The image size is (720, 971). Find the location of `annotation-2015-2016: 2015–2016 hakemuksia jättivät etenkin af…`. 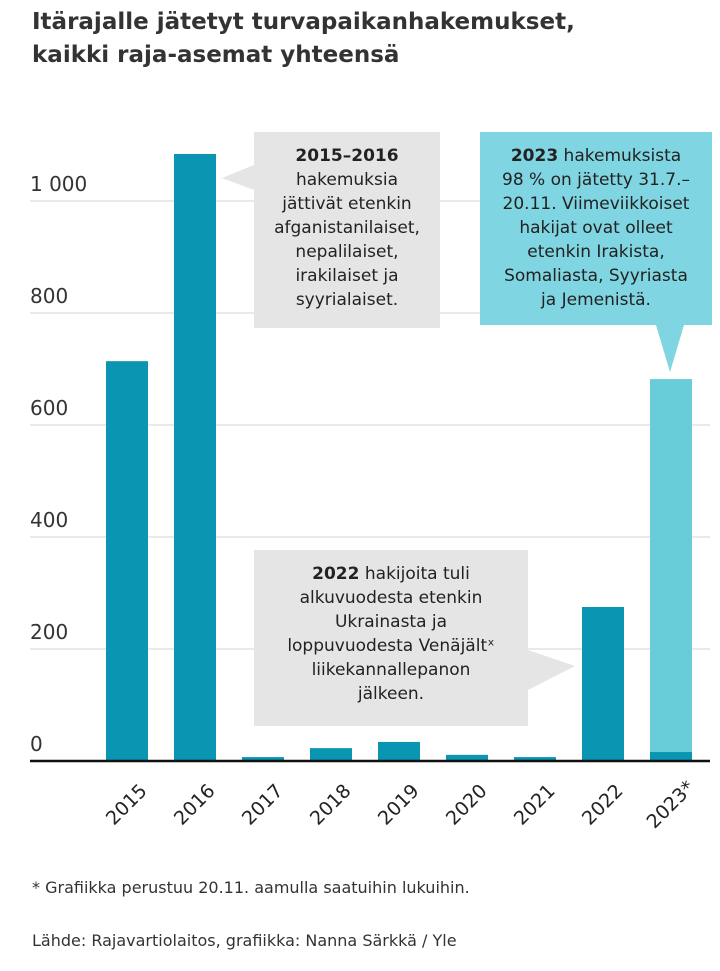

annotation-2015-2016: 2015–2016 hakemuksia jättivät etenkin af… is located at coordinates (347, 230).